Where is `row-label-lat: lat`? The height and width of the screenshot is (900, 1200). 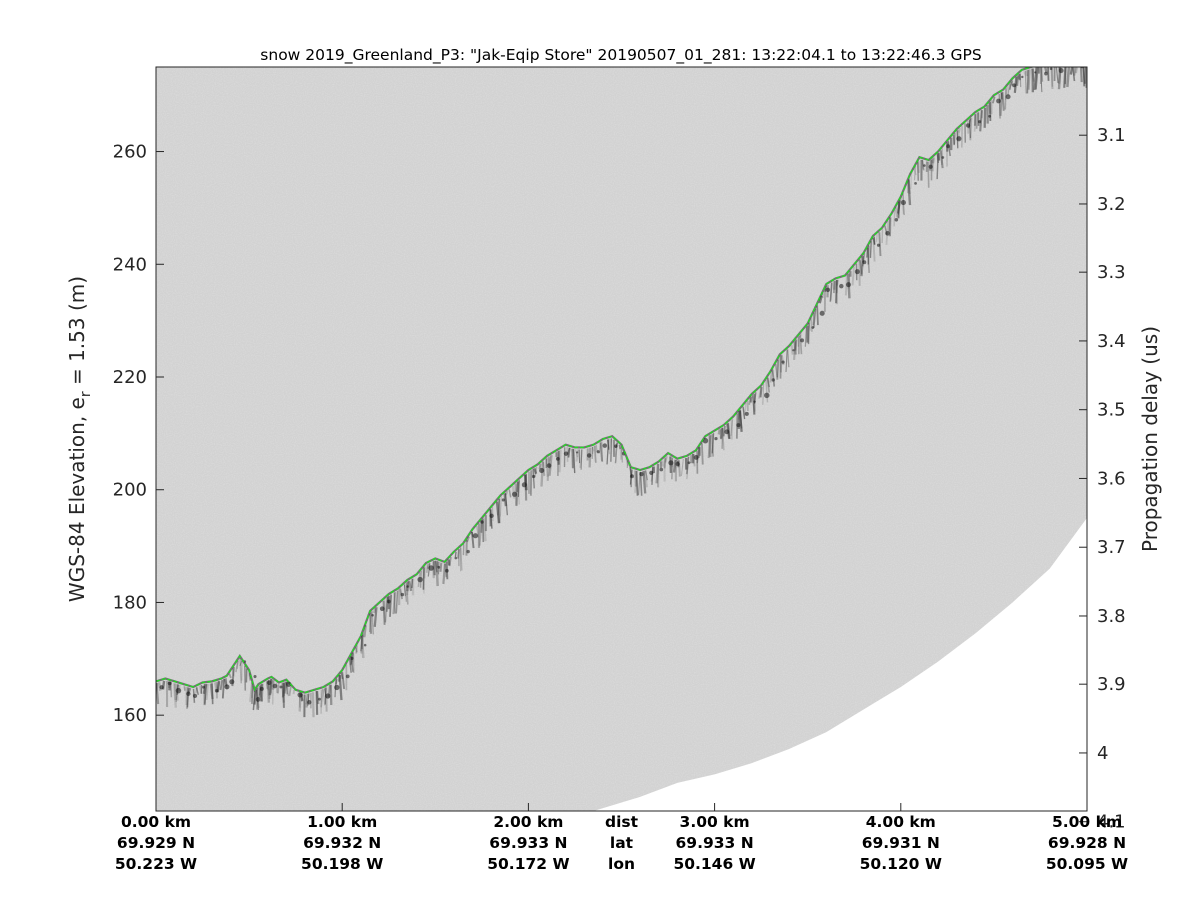 row-label-lat: lat is located at coordinates (622, 843).